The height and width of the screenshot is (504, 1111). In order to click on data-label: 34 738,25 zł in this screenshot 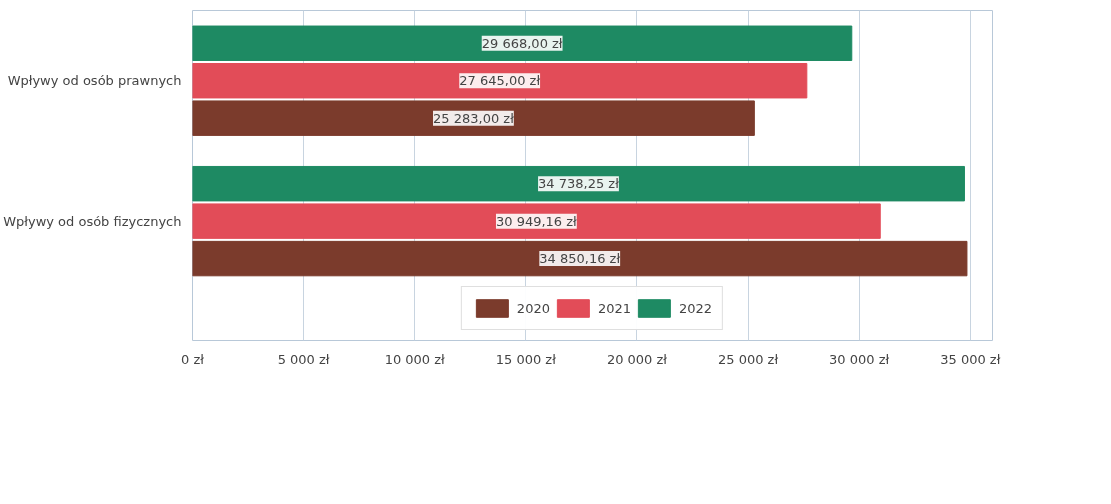, I will do `click(579, 184)`.